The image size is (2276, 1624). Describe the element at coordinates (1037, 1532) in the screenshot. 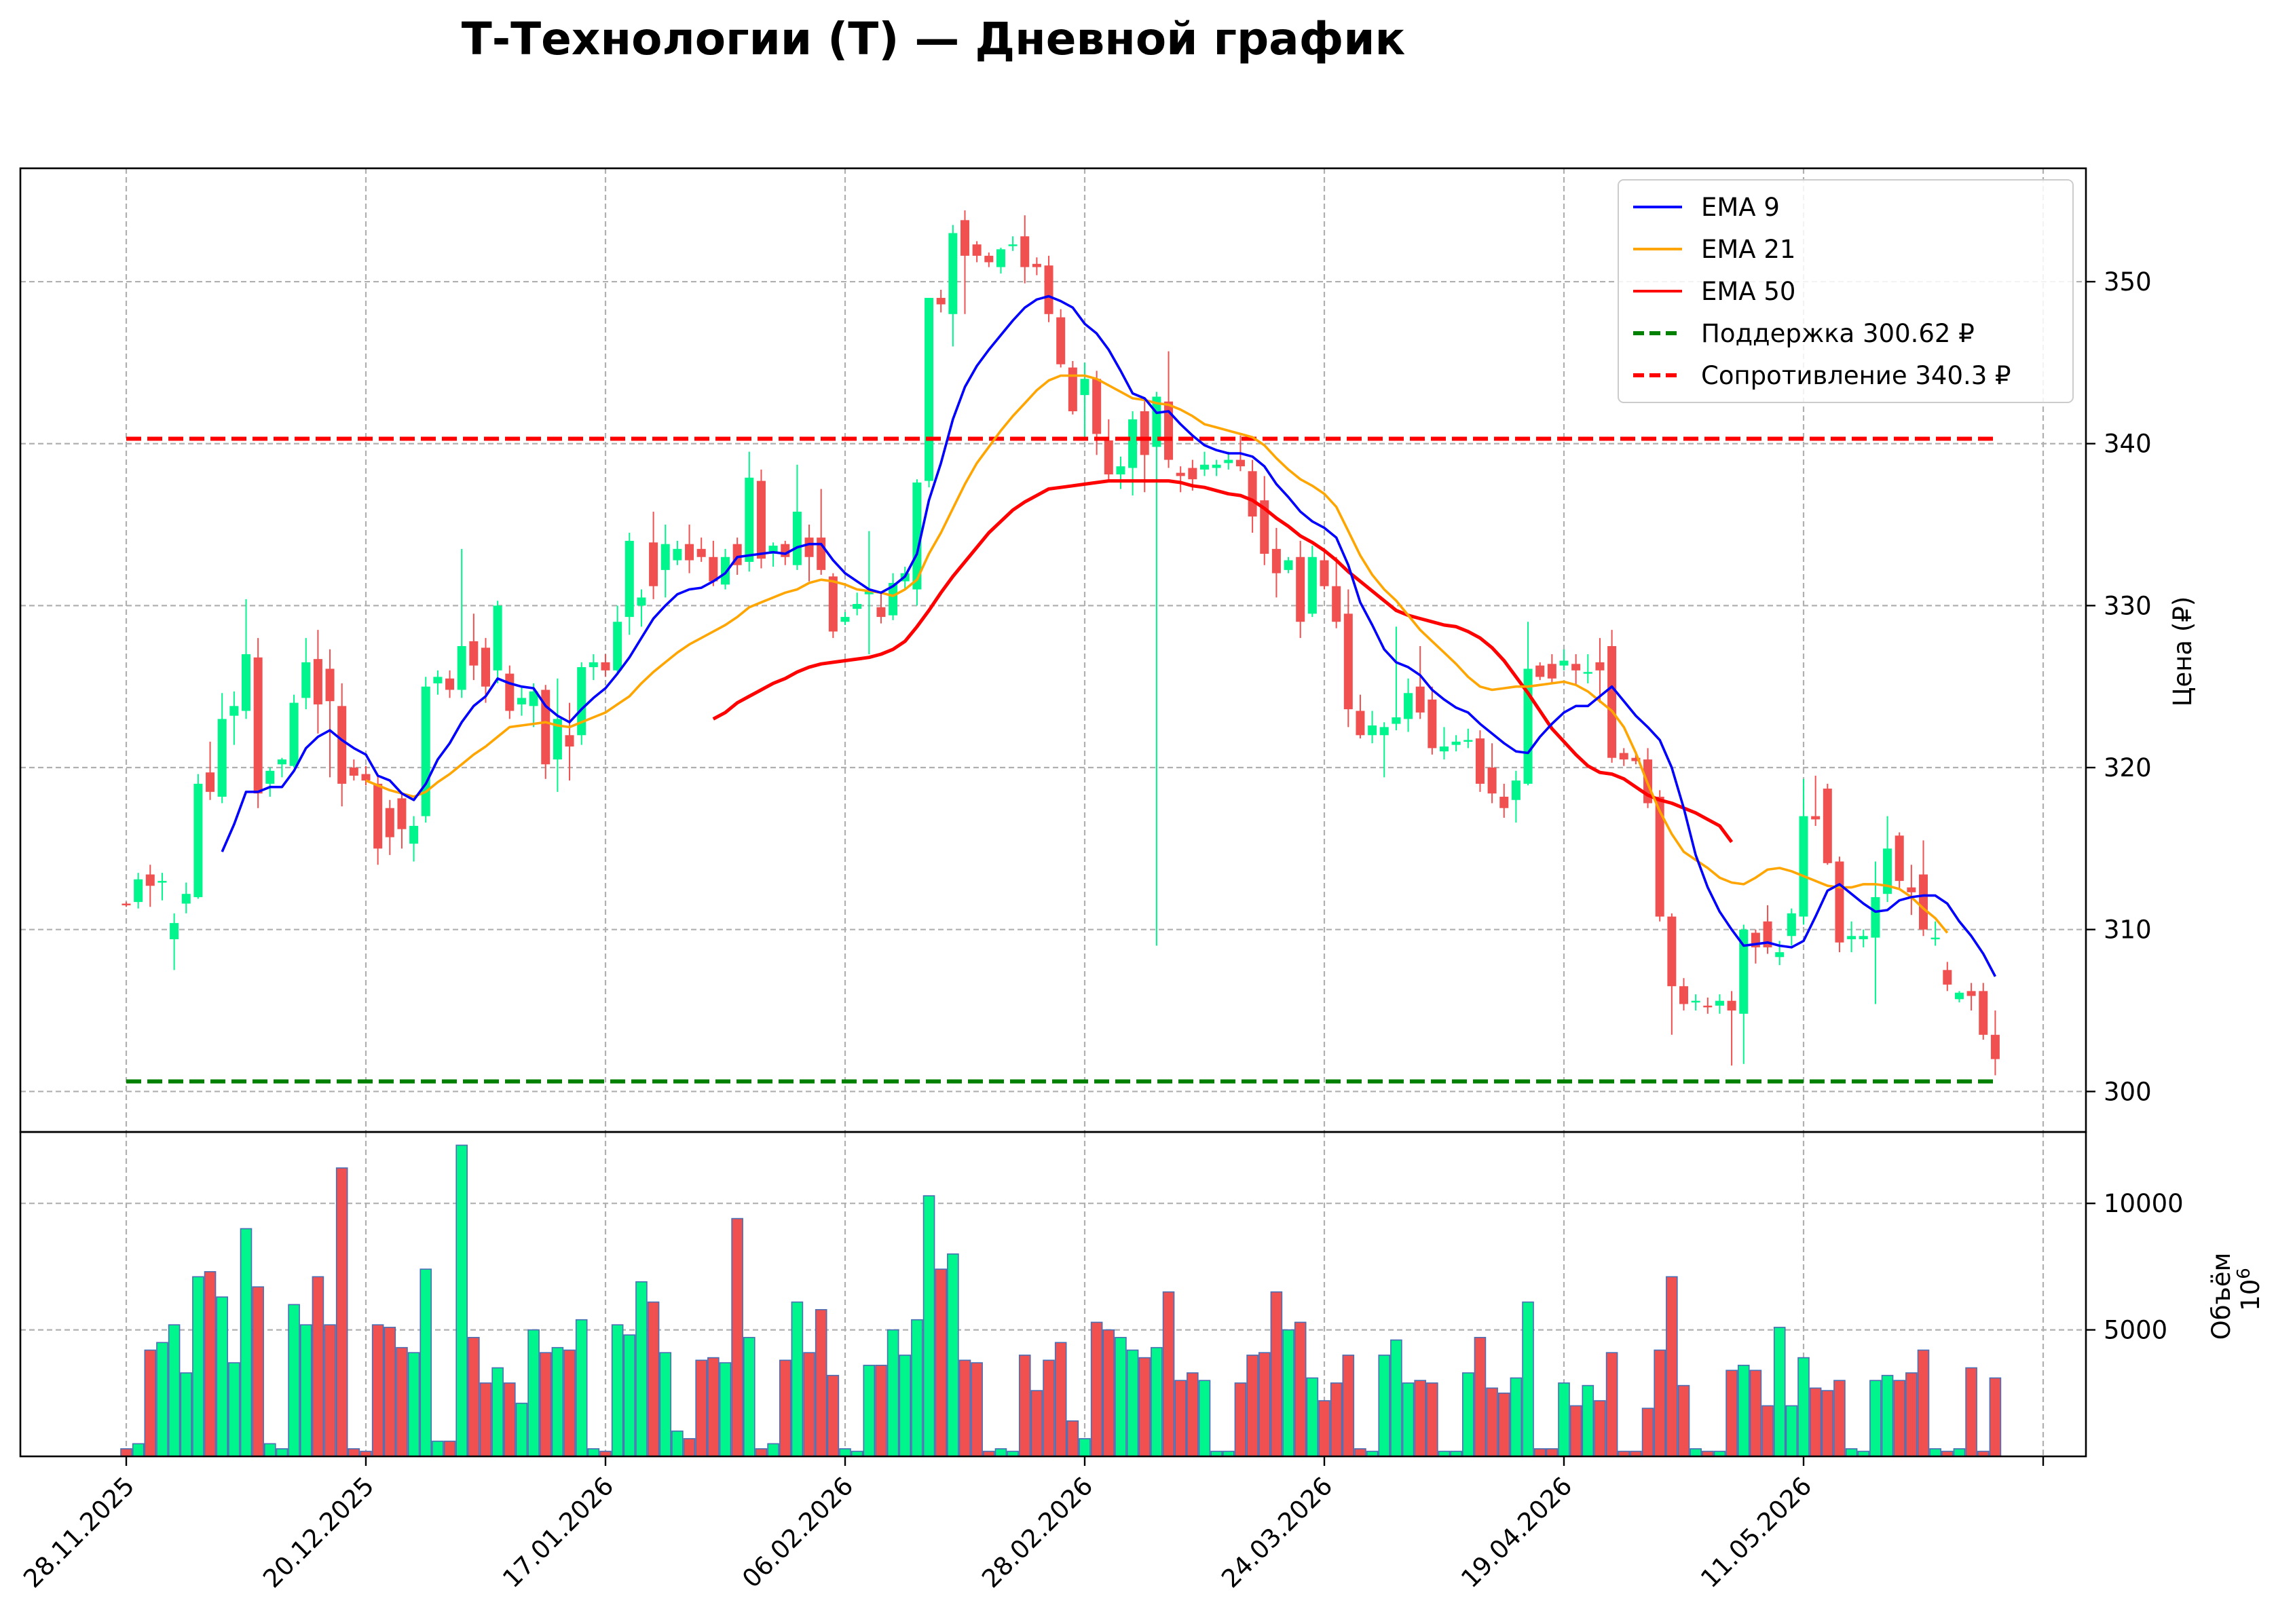

I see `date-tick-label: 28.02.2026` at that location.